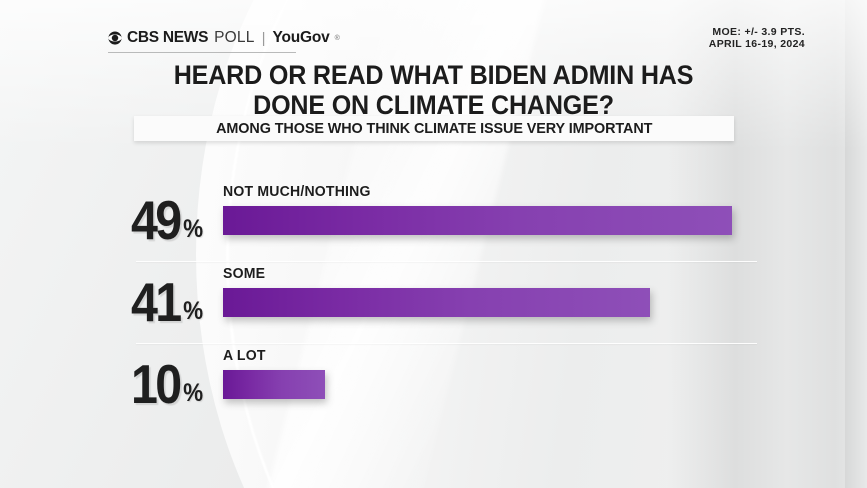 Image resolution: width=867 pixels, height=488 pixels. What do you see at coordinates (244, 274) in the screenshot?
I see `bar-label: SOME` at bounding box center [244, 274].